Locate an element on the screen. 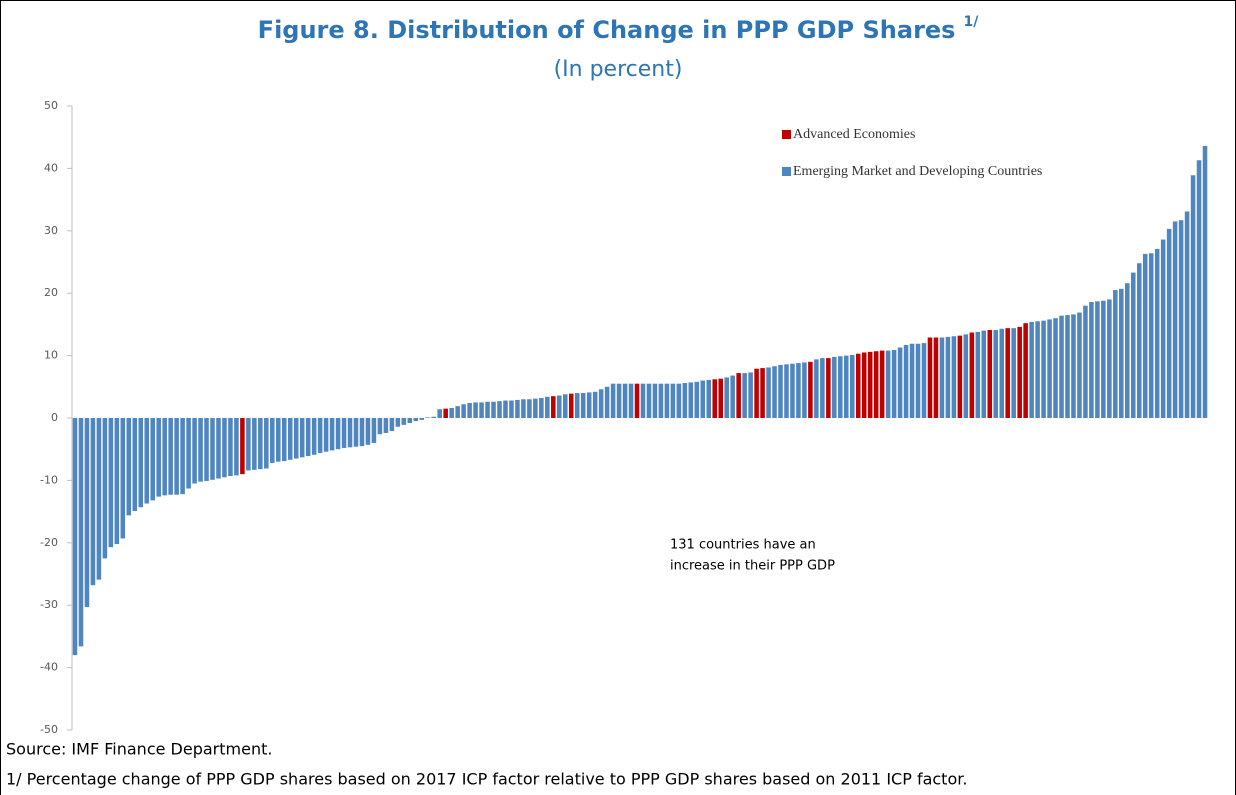 Image resolution: width=1236 pixels, height=795 pixels. y-tick-label: 10 is located at coordinates (51, 355).